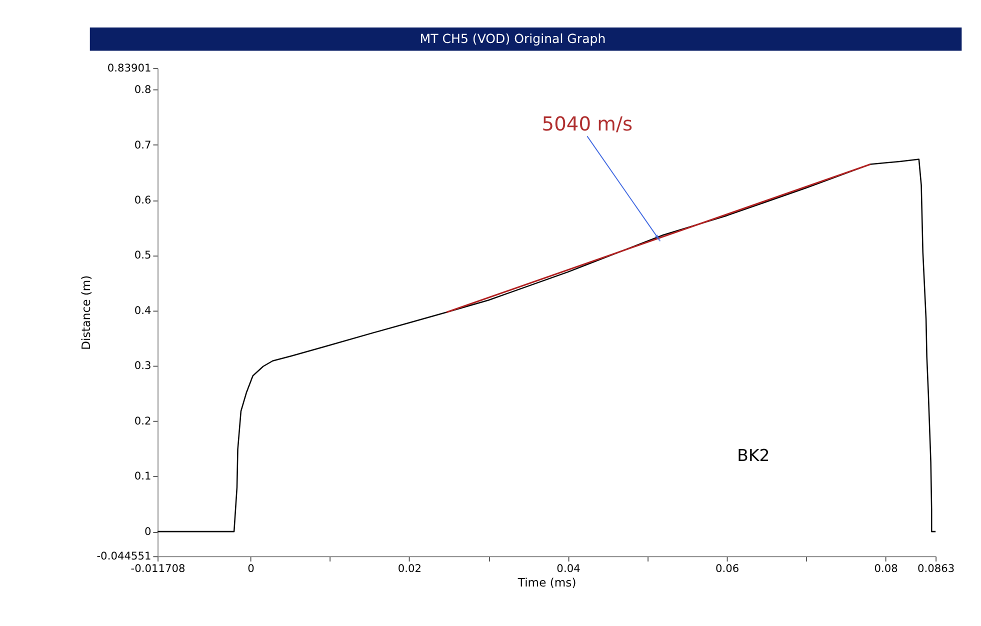 This screenshot has width=981, height=626. Describe the element at coordinates (251, 569) in the screenshot. I see `x-tick-label: 0` at that location.